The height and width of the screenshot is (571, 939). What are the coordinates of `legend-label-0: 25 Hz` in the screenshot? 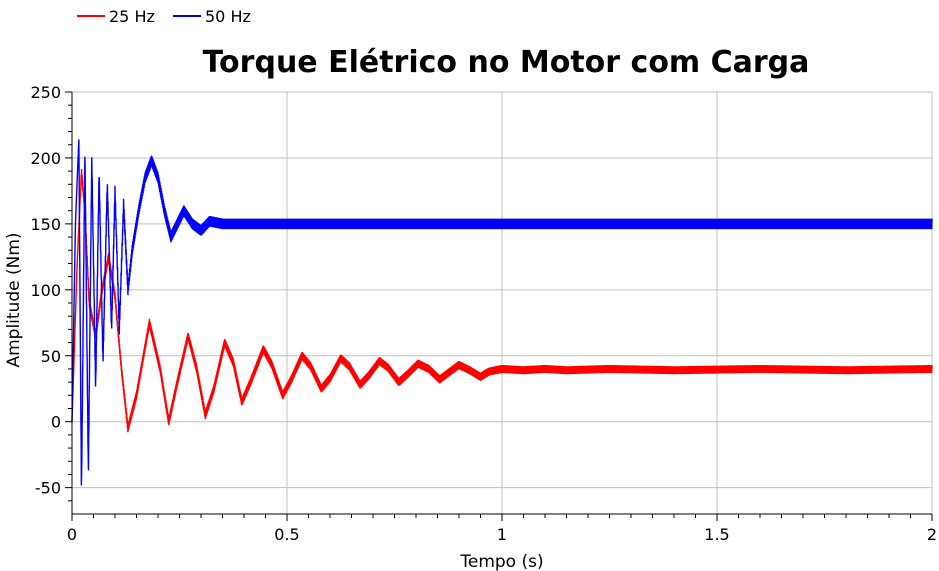 It's located at (132, 16).